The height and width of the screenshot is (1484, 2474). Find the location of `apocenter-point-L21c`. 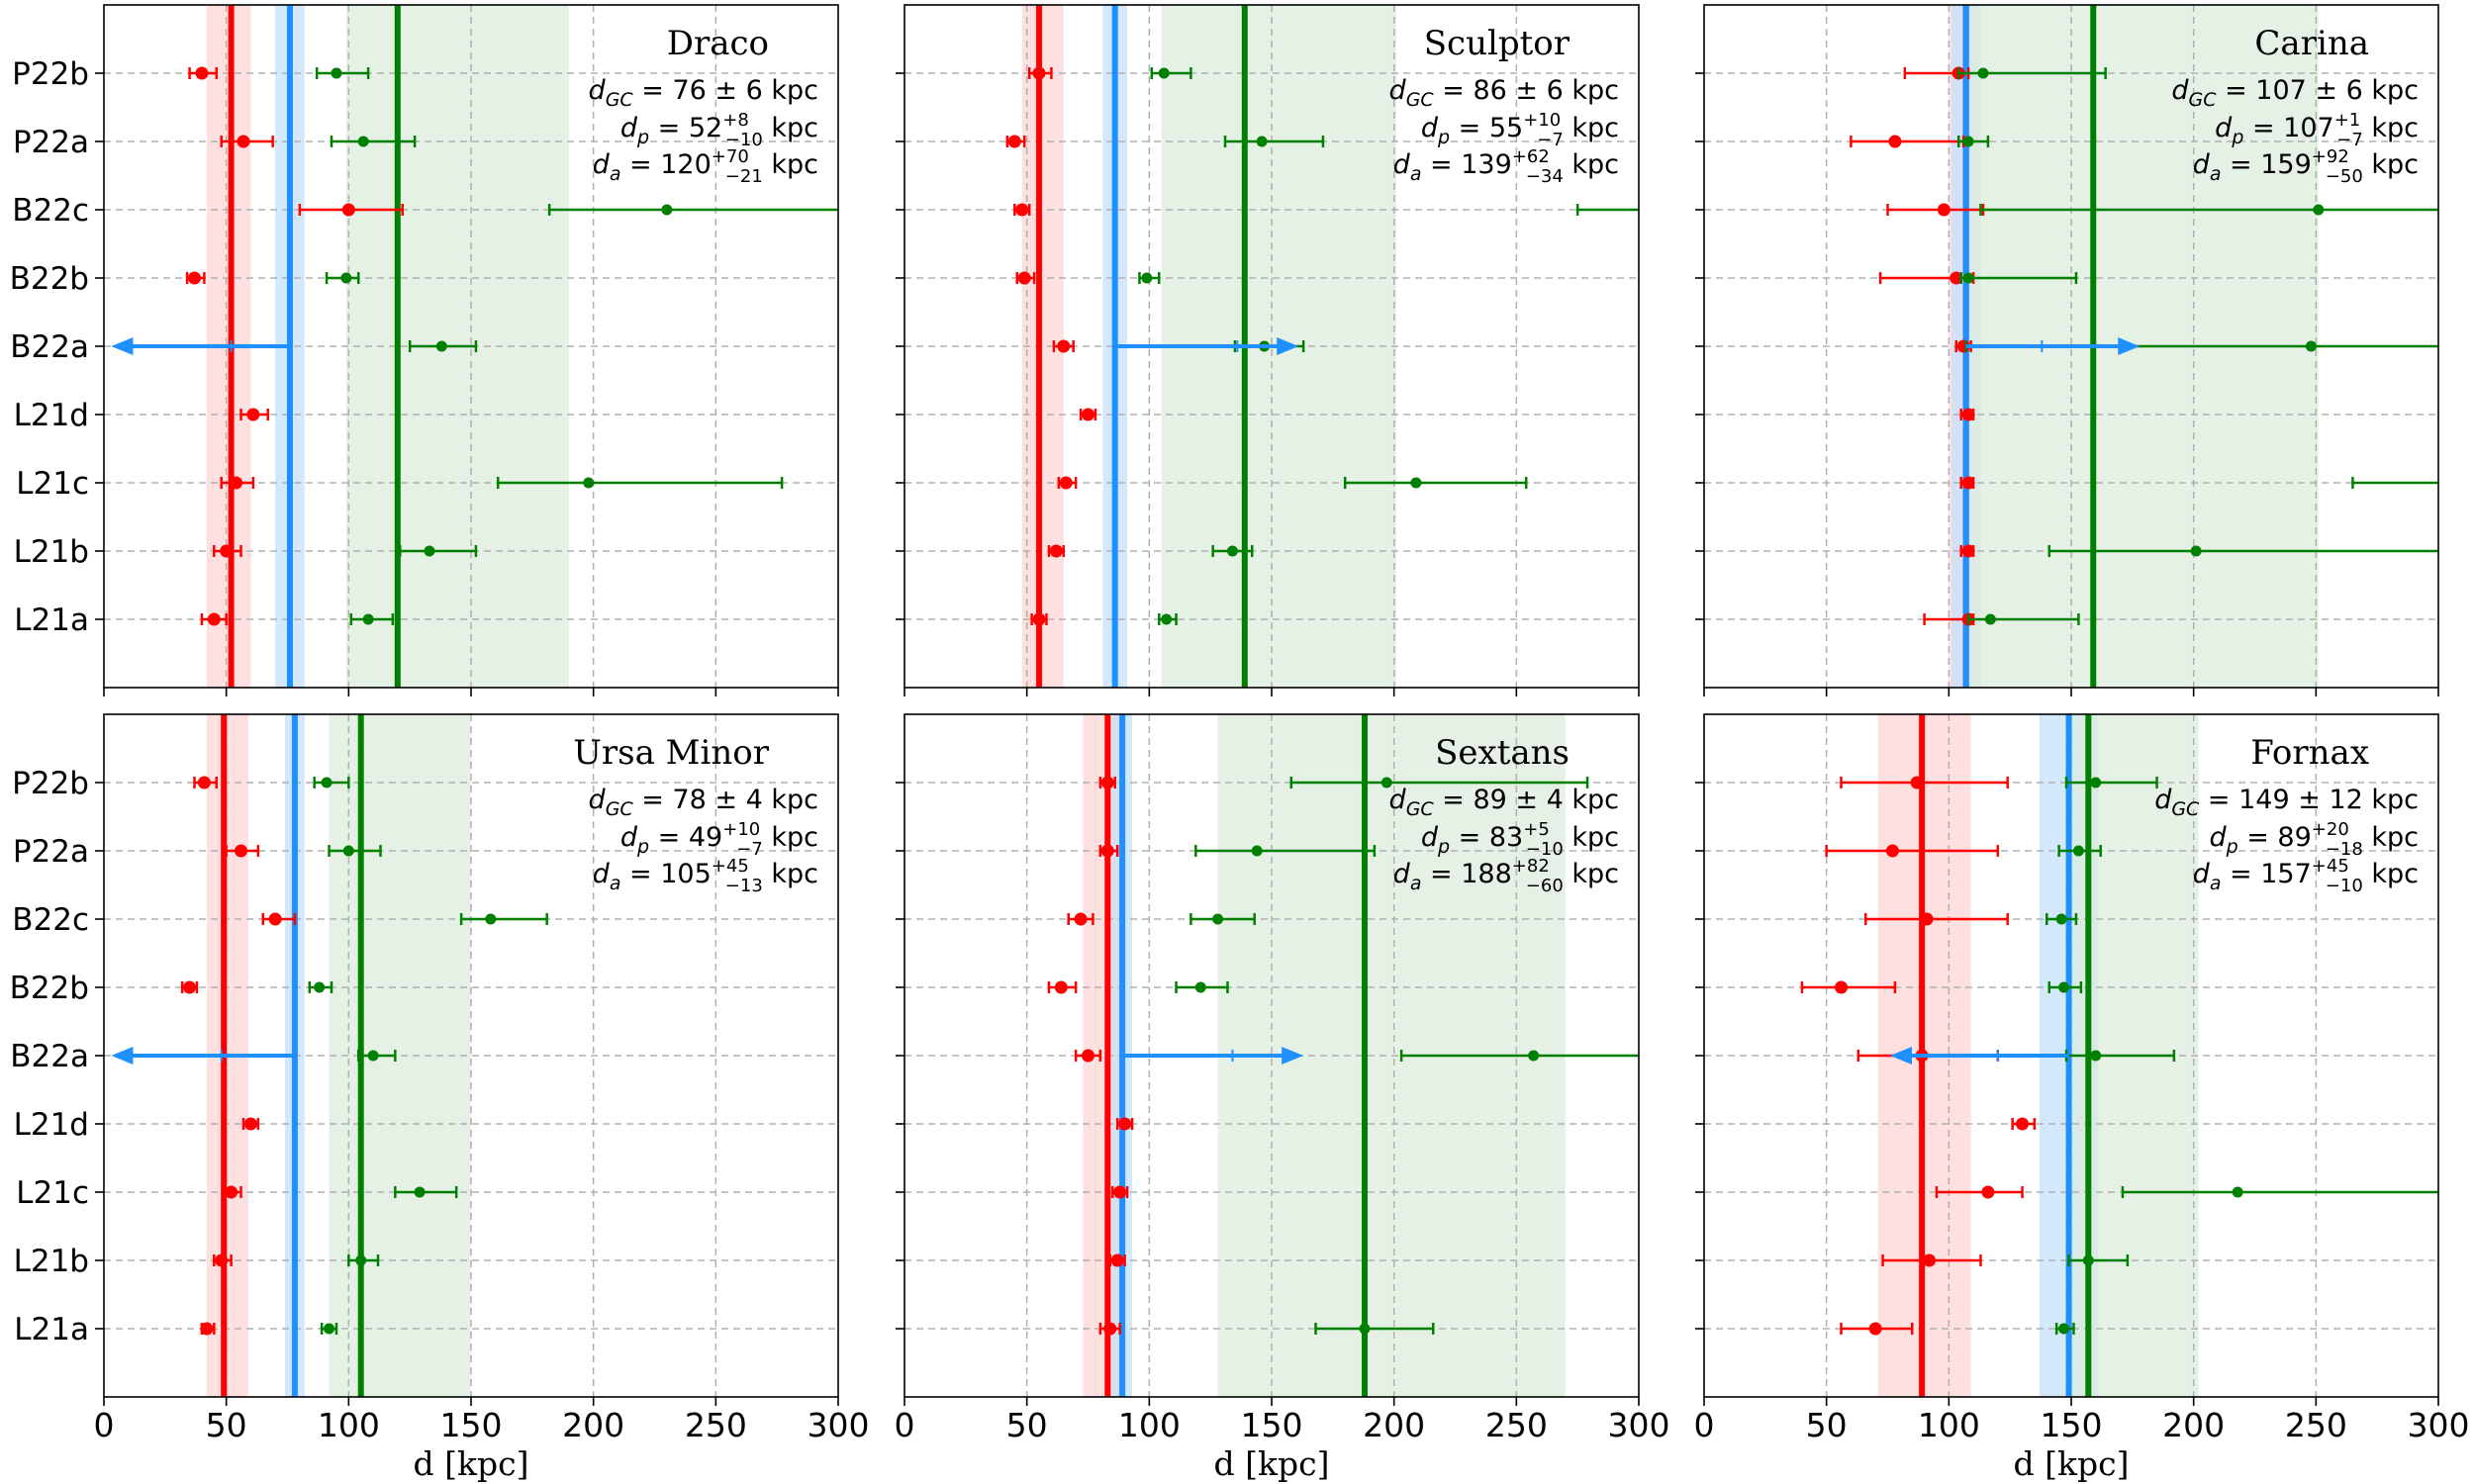

apocenter-point-L21c is located at coordinates (1436, 483).